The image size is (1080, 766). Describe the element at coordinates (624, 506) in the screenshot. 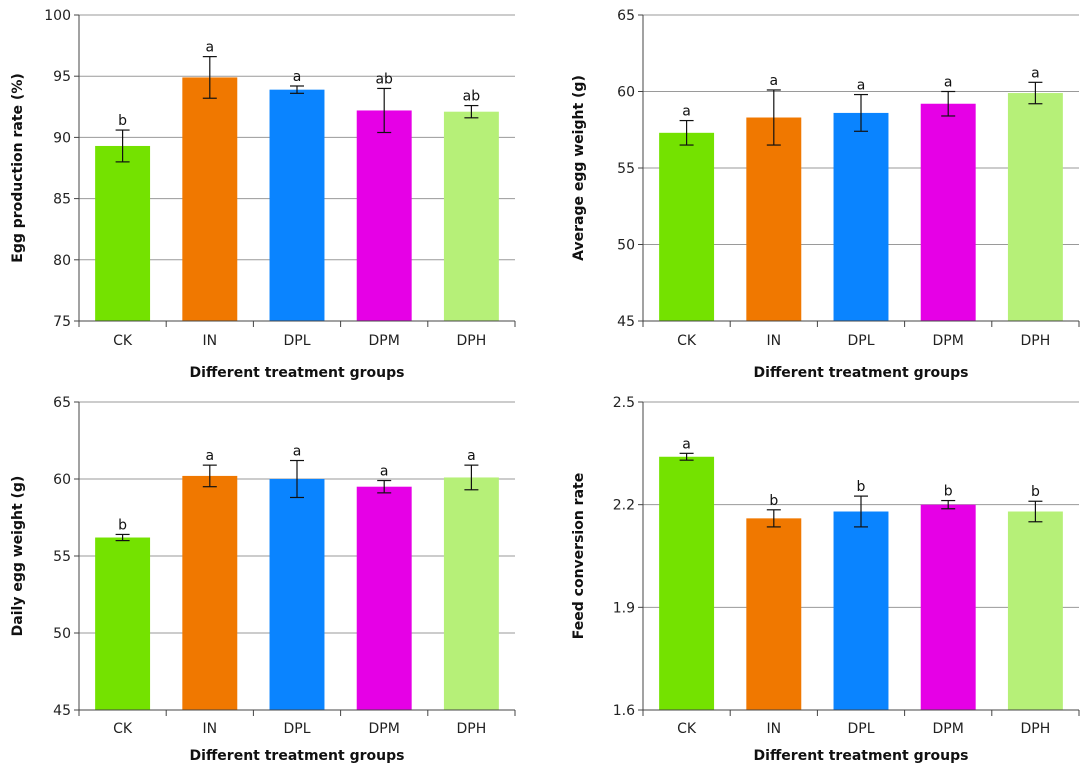

I see `y-tick-label: 2.2` at that location.